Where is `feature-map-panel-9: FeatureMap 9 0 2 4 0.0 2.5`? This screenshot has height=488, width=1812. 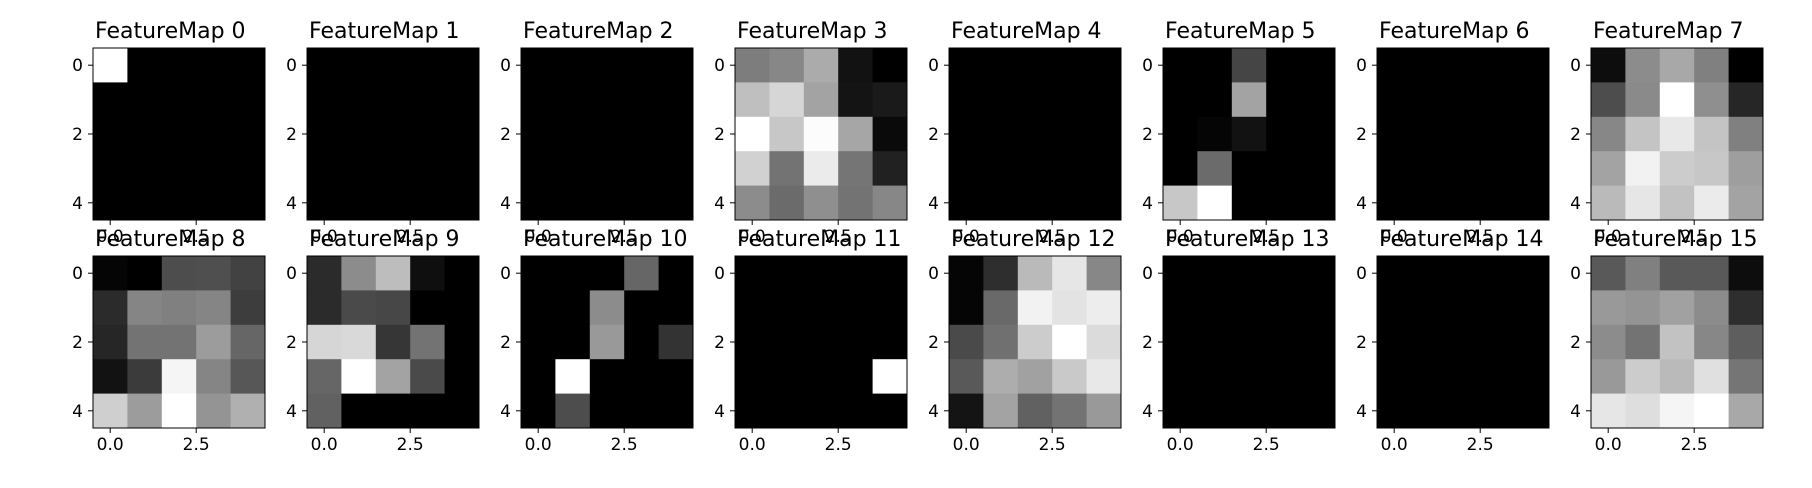 feature-map-panel-9: FeatureMap 9 0 2 4 0.0 2.5 is located at coordinates (383, 341).